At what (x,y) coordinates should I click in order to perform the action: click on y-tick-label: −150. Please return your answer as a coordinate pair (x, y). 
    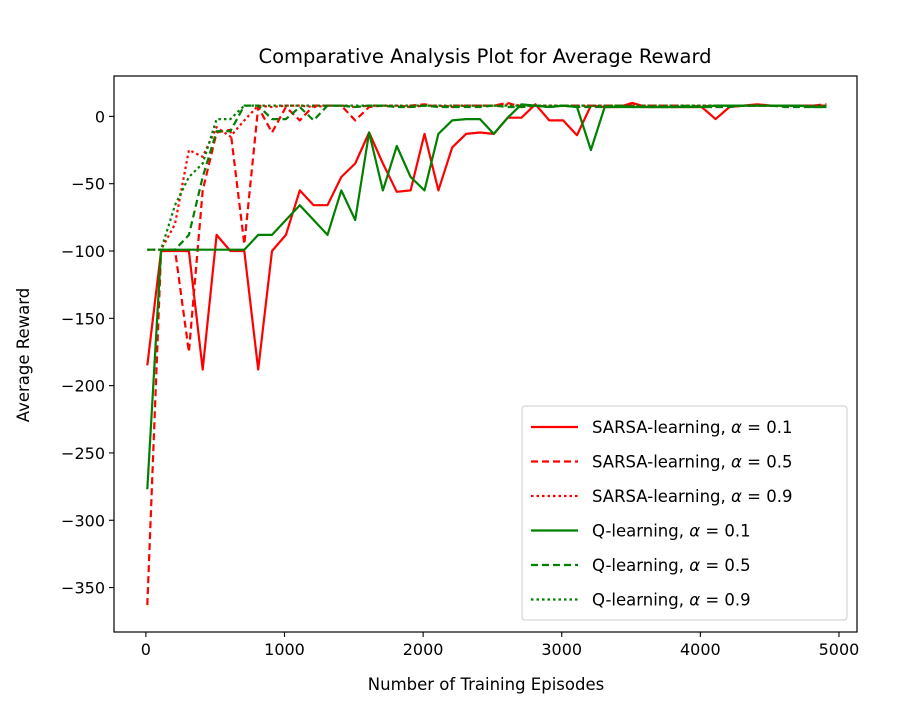
    Looking at the image, I should click on (83, 318).